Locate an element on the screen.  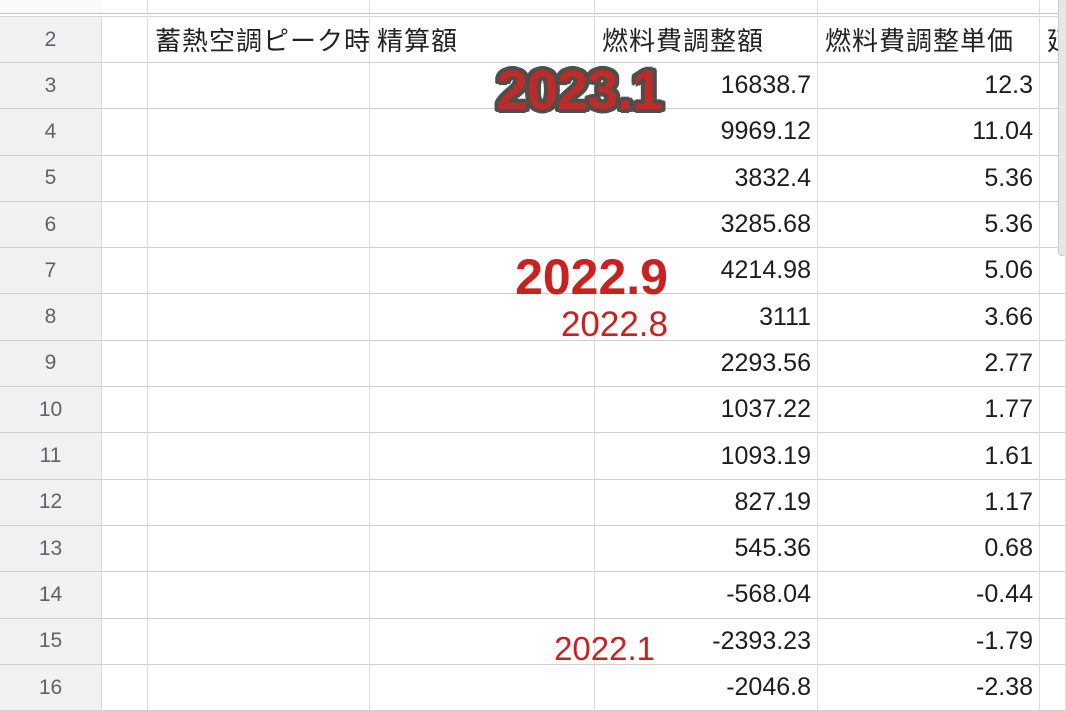
cell-c1-sliver is located at coordinates (482, 7).